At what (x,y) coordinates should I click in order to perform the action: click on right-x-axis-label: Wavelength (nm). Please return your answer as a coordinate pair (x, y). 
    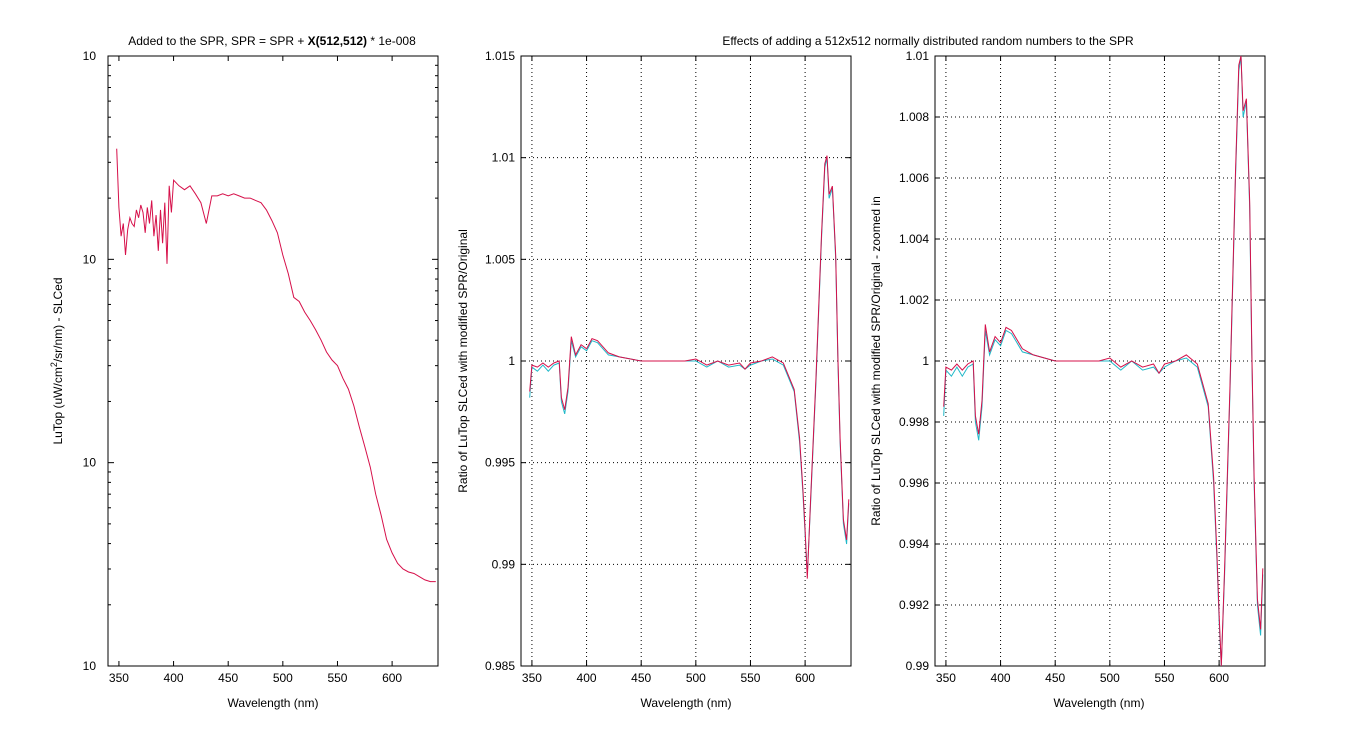
    Looking at the image, I should click on (1099, 703).